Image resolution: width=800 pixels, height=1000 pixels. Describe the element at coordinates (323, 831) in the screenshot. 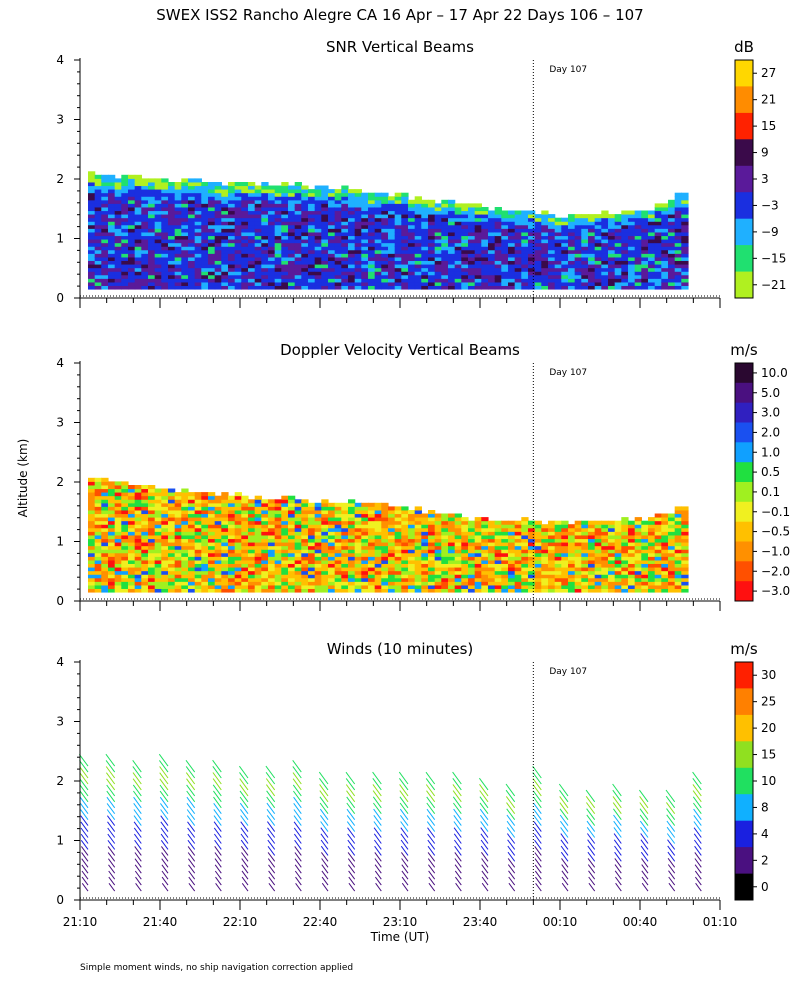

I see `wind-profile` at that location.